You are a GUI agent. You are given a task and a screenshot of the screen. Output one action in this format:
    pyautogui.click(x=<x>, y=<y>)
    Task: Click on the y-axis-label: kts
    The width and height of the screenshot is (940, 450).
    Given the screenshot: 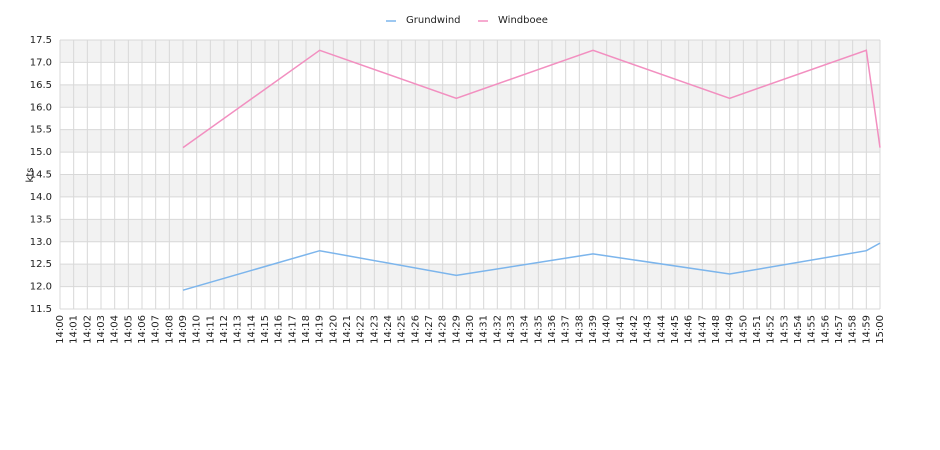 What is the action you would take?
    pyautogui.click(x=30, y=175)
    